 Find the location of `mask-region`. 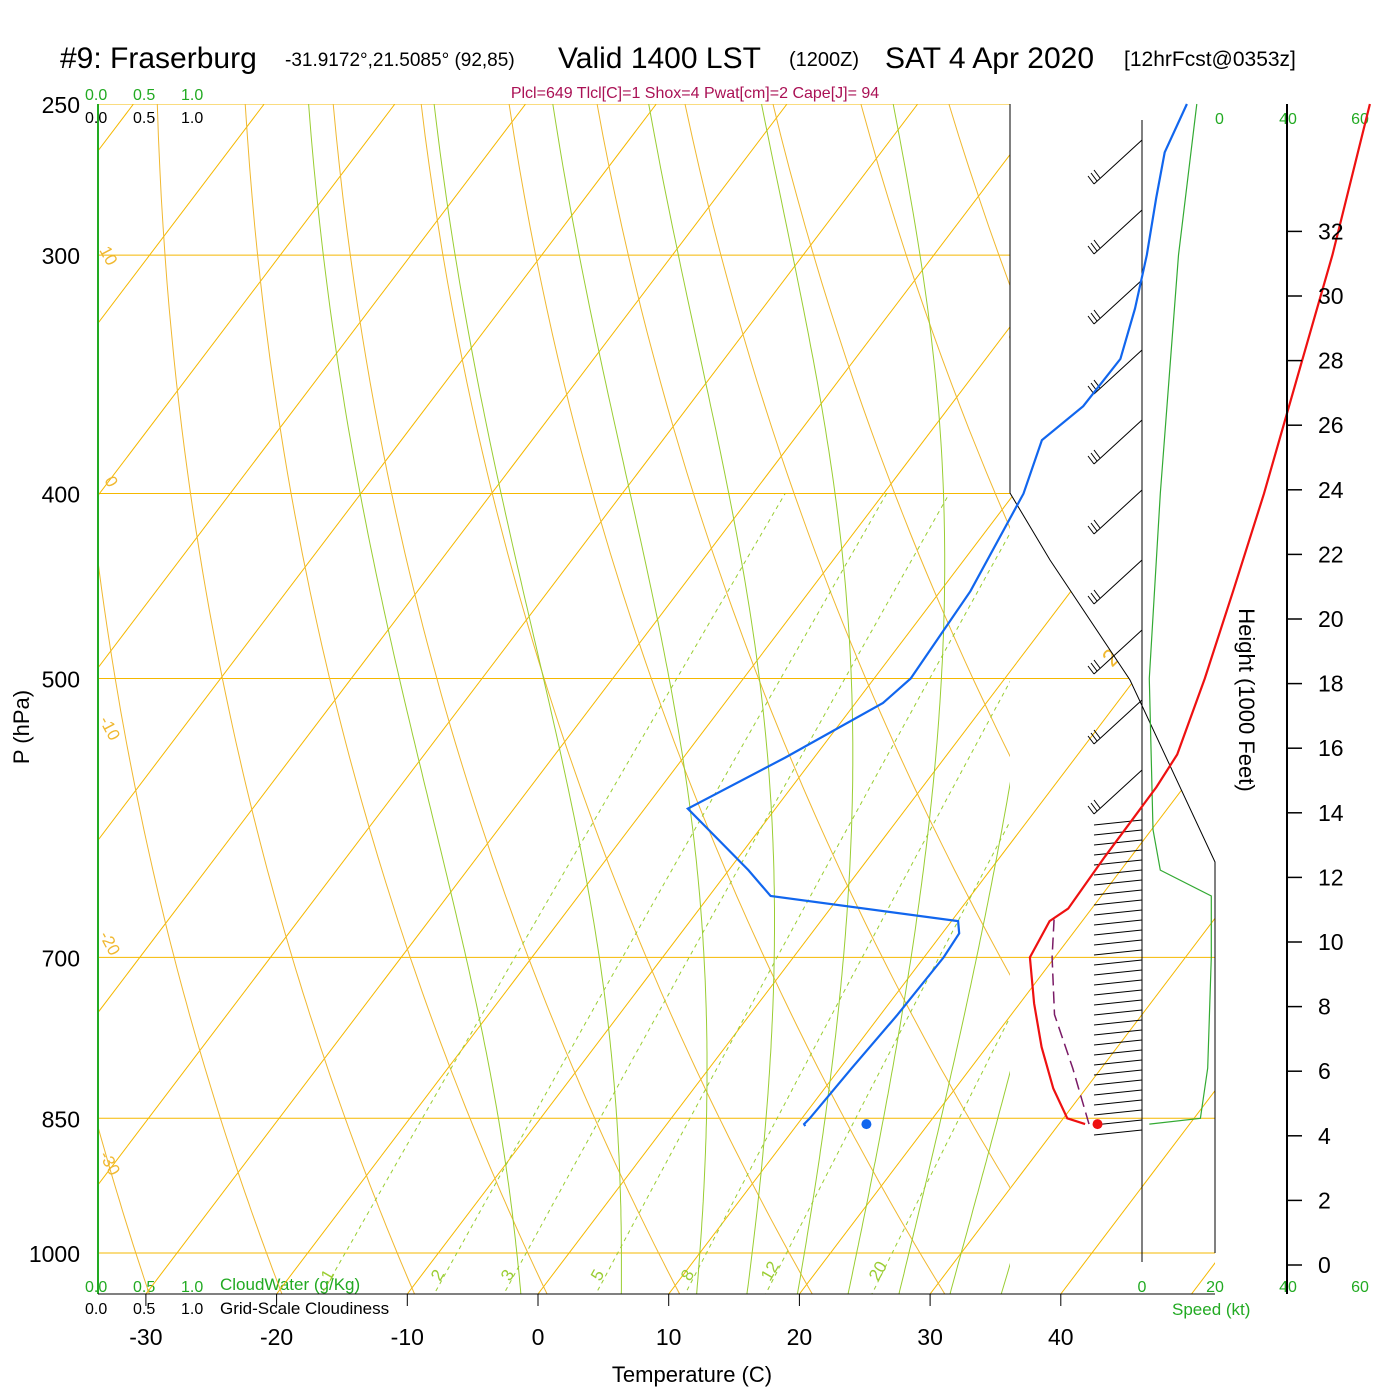

mask-region is located at coordinates (1112, 483).